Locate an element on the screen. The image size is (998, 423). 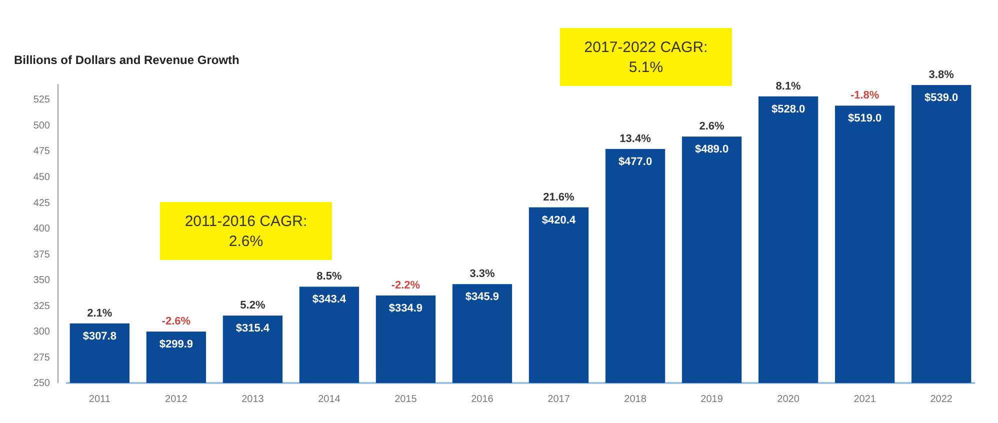
annotation: 3.3% is located at coordinates (482, 274).